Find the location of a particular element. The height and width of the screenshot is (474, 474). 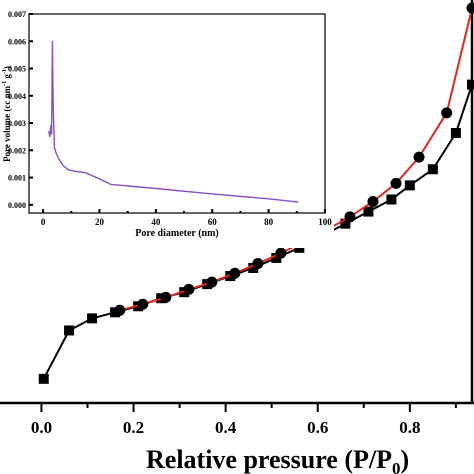

inset-x-tick-label: 80 is located at coordinates (269, 222).